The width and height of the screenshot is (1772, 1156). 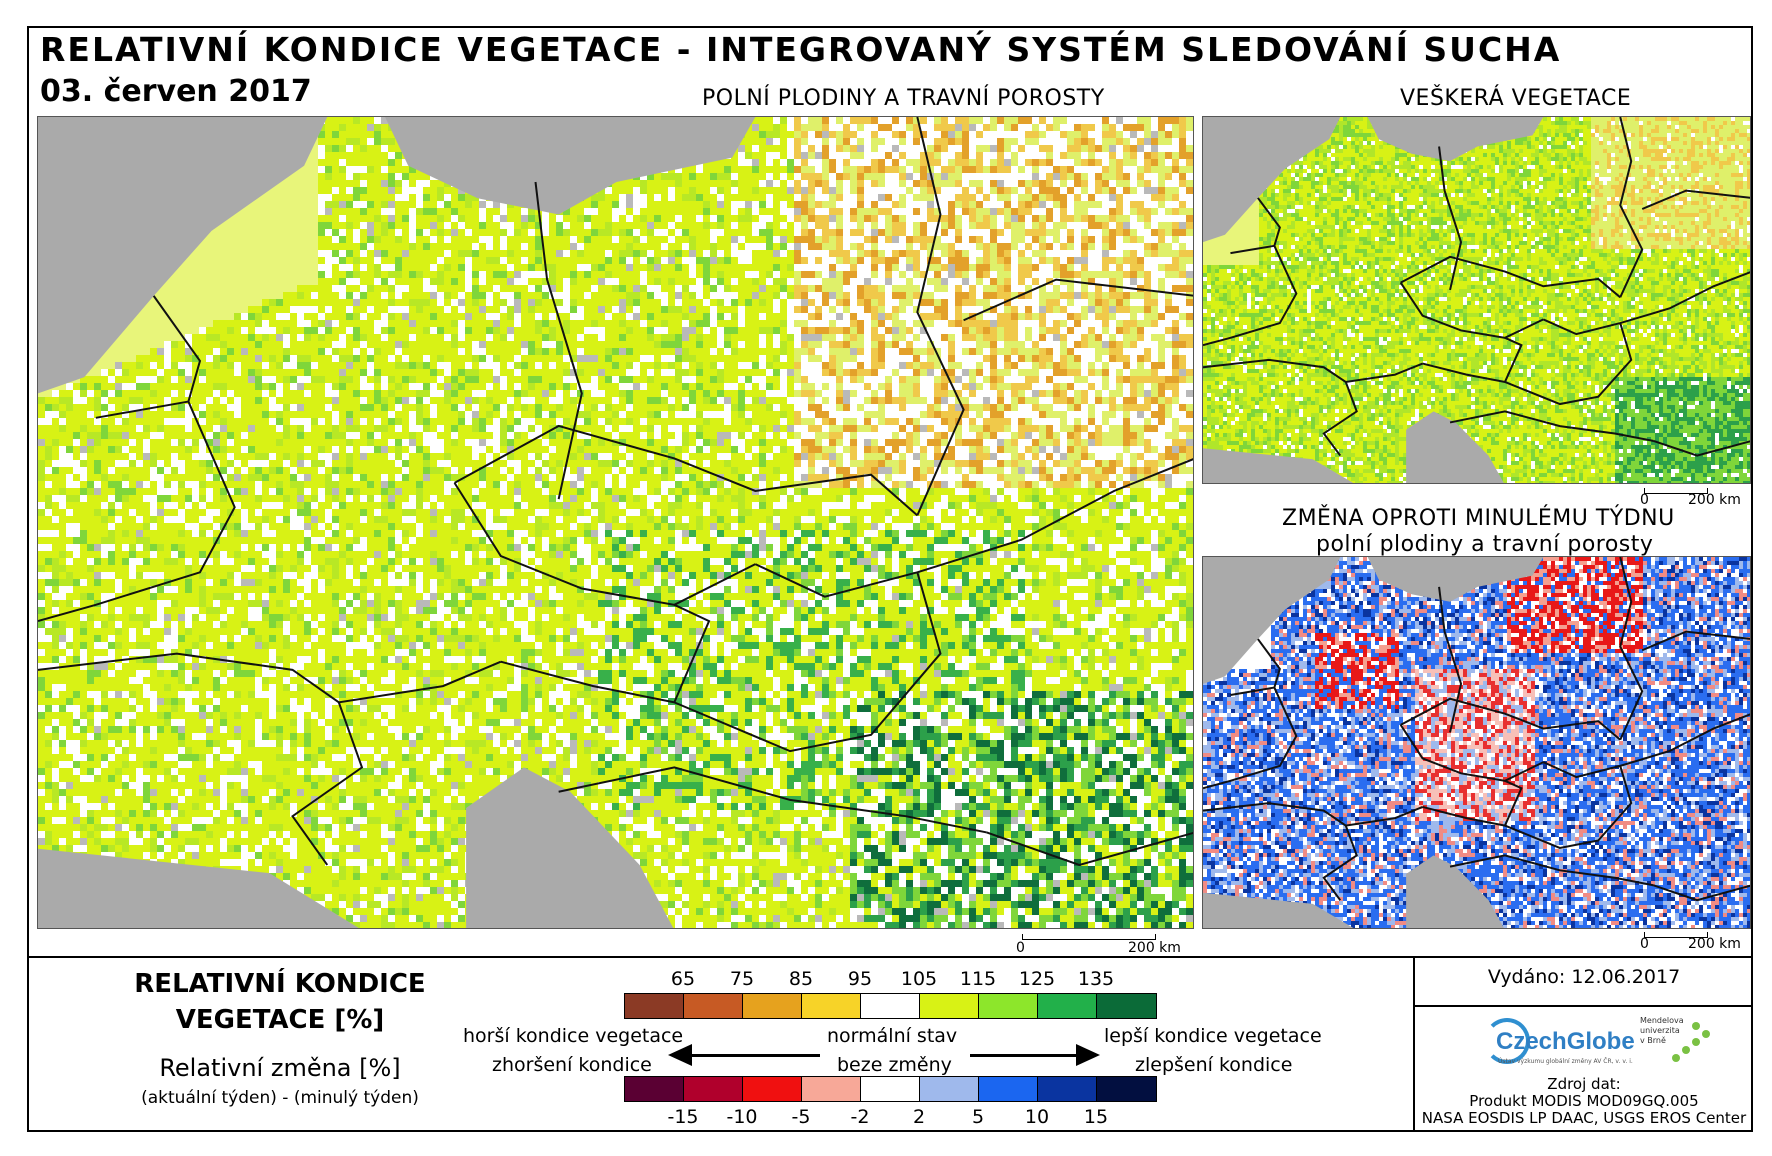 I want to click on all-vegetation-map, so click(x=1476, y=300).